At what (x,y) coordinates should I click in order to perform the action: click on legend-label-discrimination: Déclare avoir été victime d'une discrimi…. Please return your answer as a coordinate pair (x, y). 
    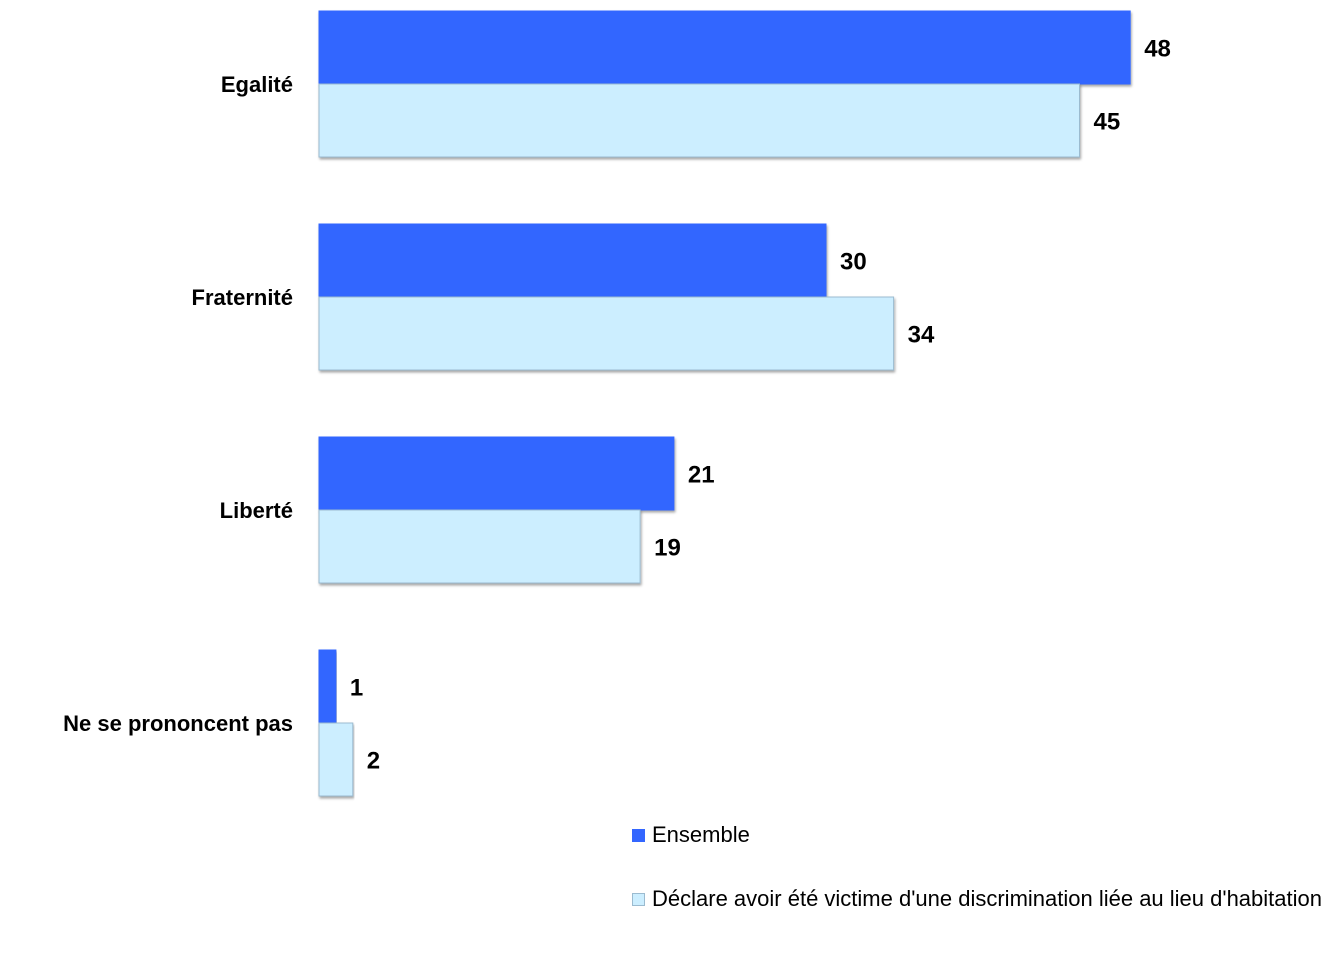
    Looking at the image, I should click on (987, 898).